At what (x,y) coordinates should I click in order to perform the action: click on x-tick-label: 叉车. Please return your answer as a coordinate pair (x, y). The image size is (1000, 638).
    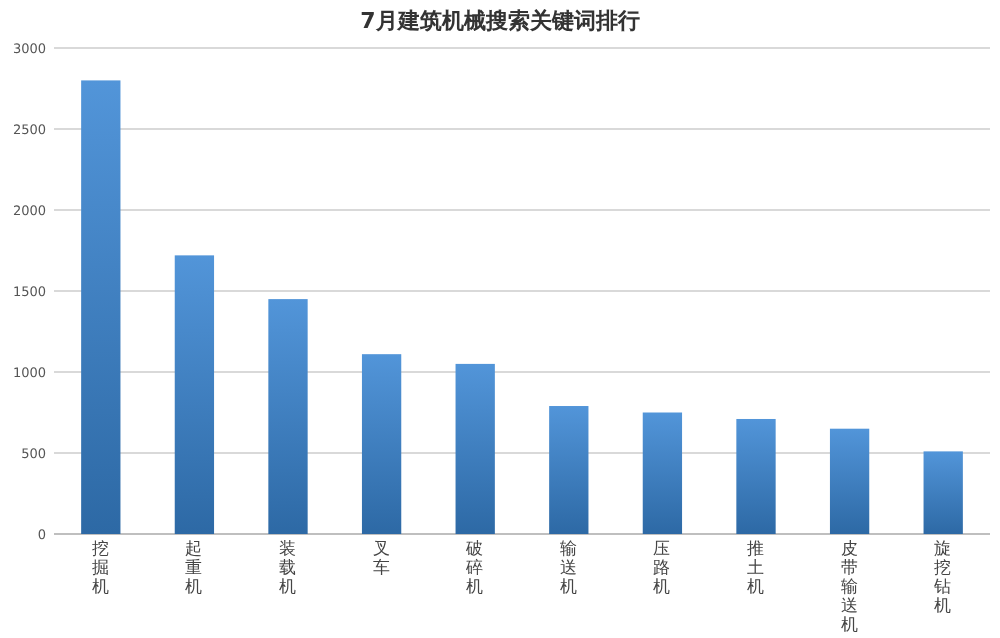
    Looking at the image, I should click on (381, 559).